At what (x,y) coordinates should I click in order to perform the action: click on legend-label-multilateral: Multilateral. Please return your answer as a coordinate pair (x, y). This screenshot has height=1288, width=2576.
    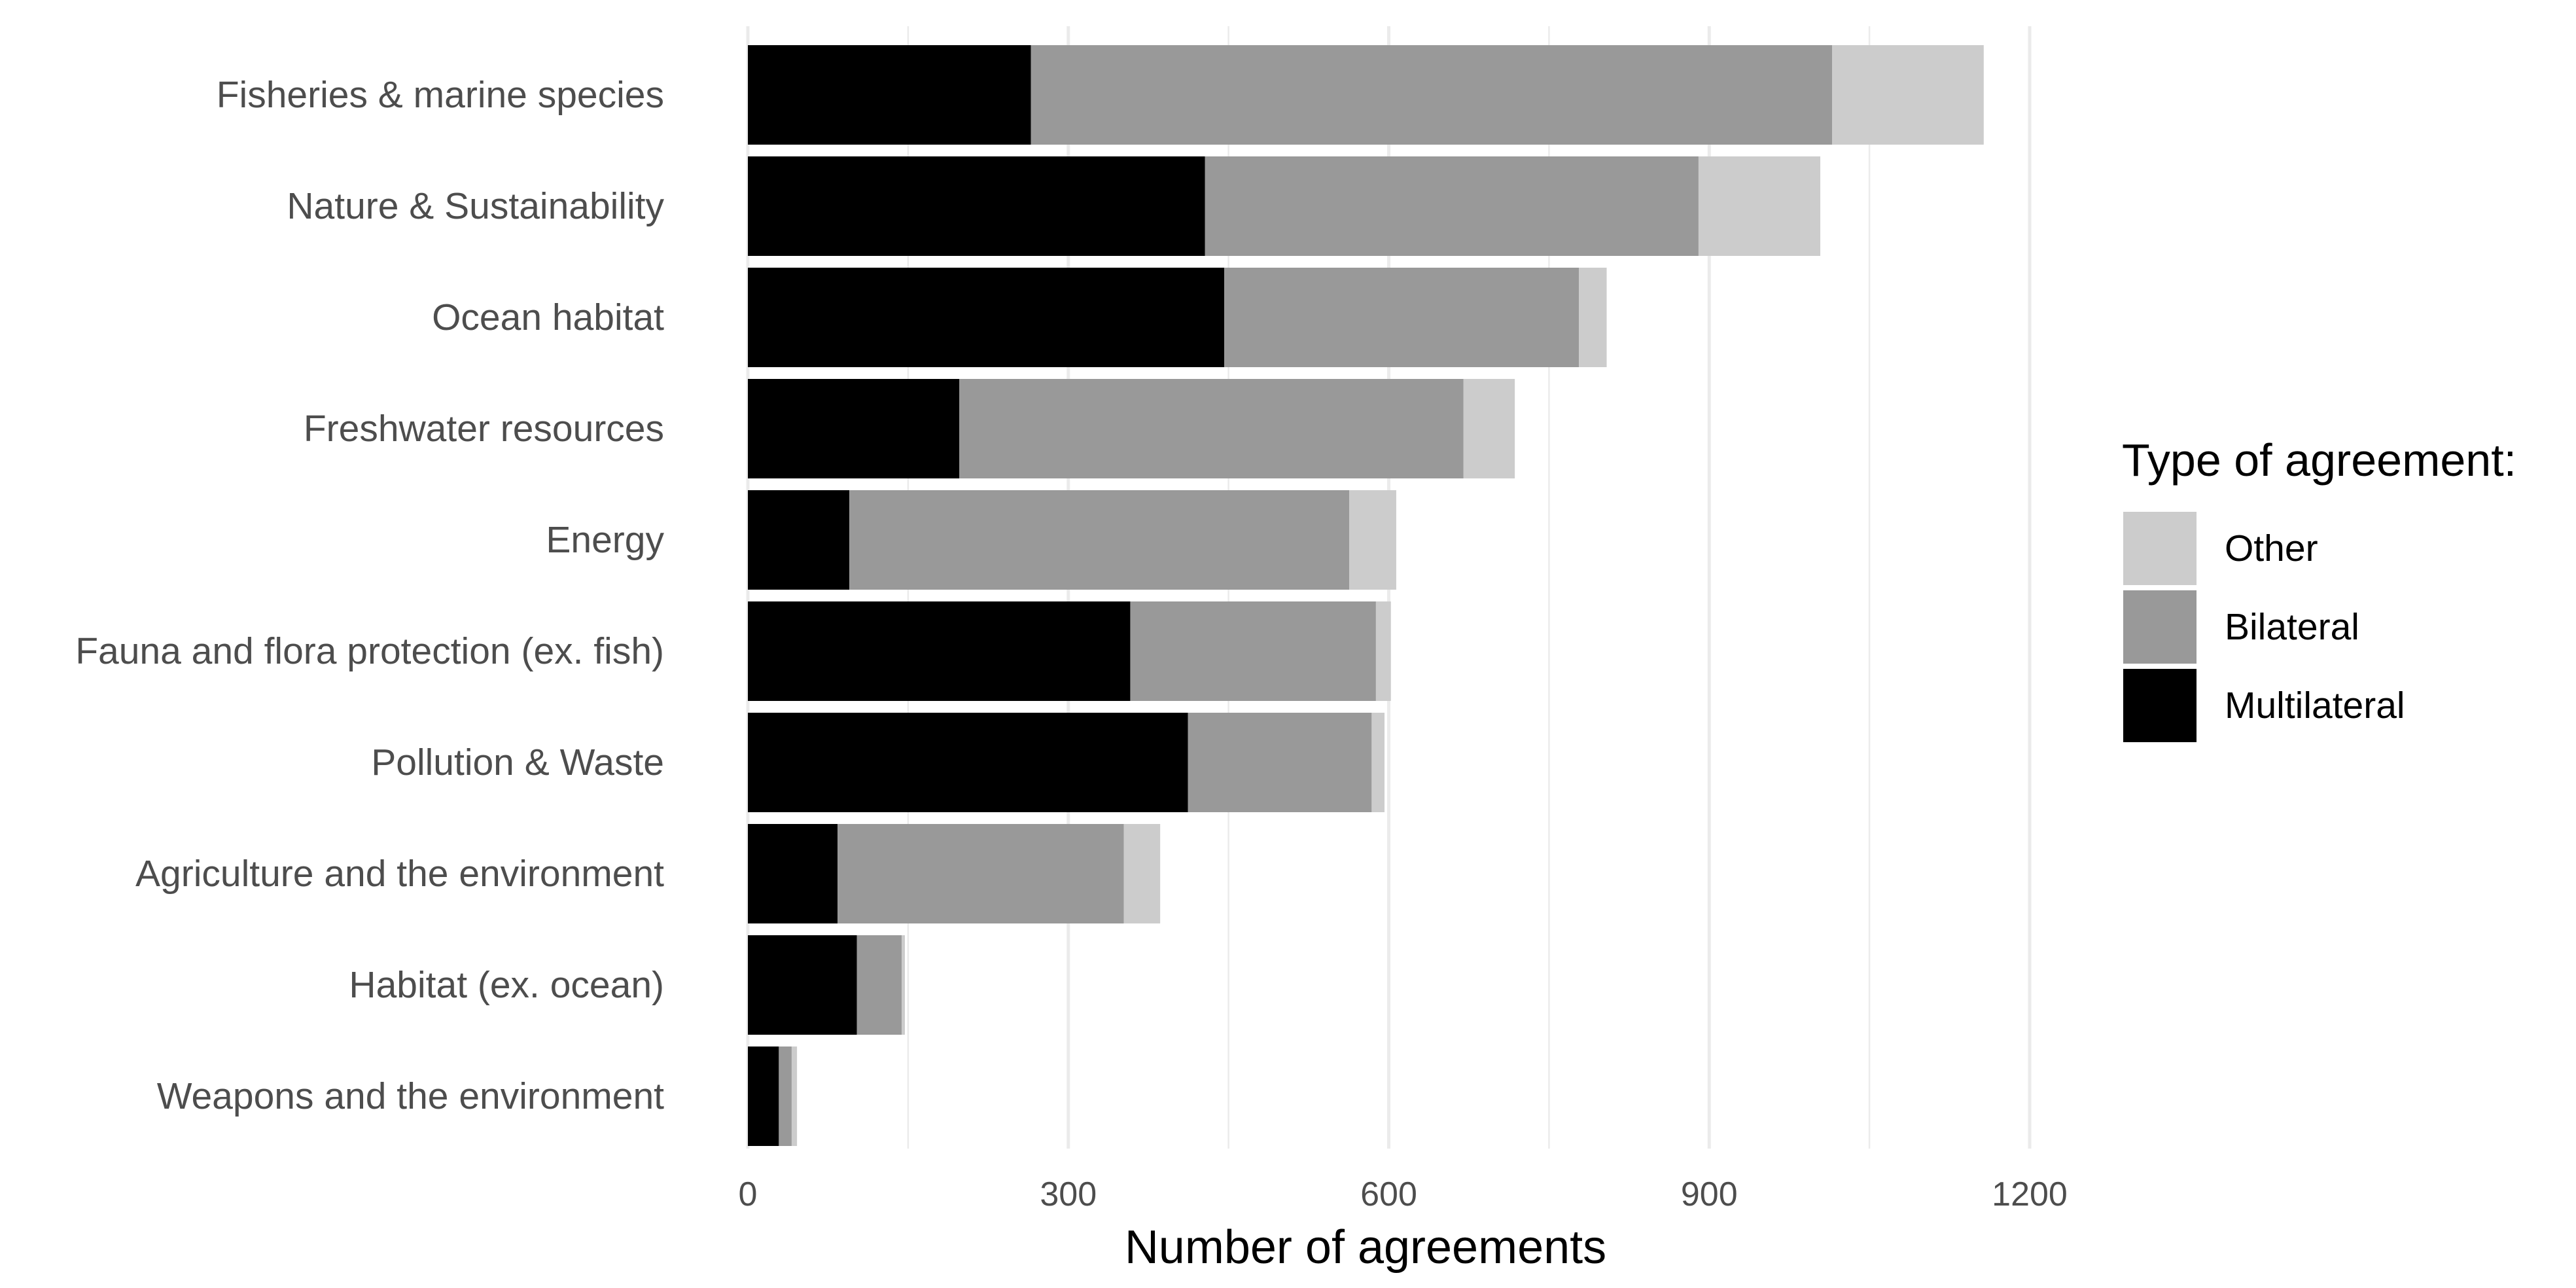
    Looking at the image, I should click on (2315, 705).